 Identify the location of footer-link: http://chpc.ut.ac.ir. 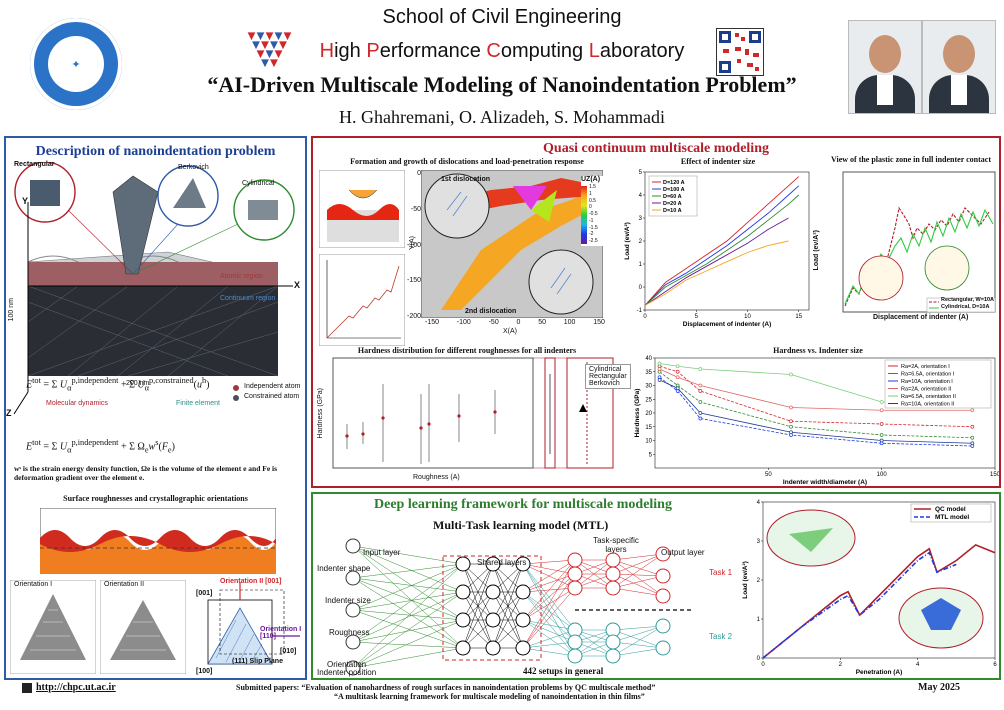
(69, 687).